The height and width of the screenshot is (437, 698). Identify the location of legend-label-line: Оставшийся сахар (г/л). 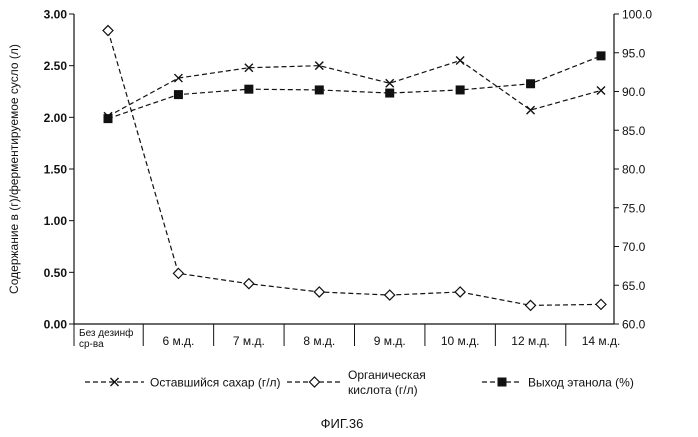
(215, 383).